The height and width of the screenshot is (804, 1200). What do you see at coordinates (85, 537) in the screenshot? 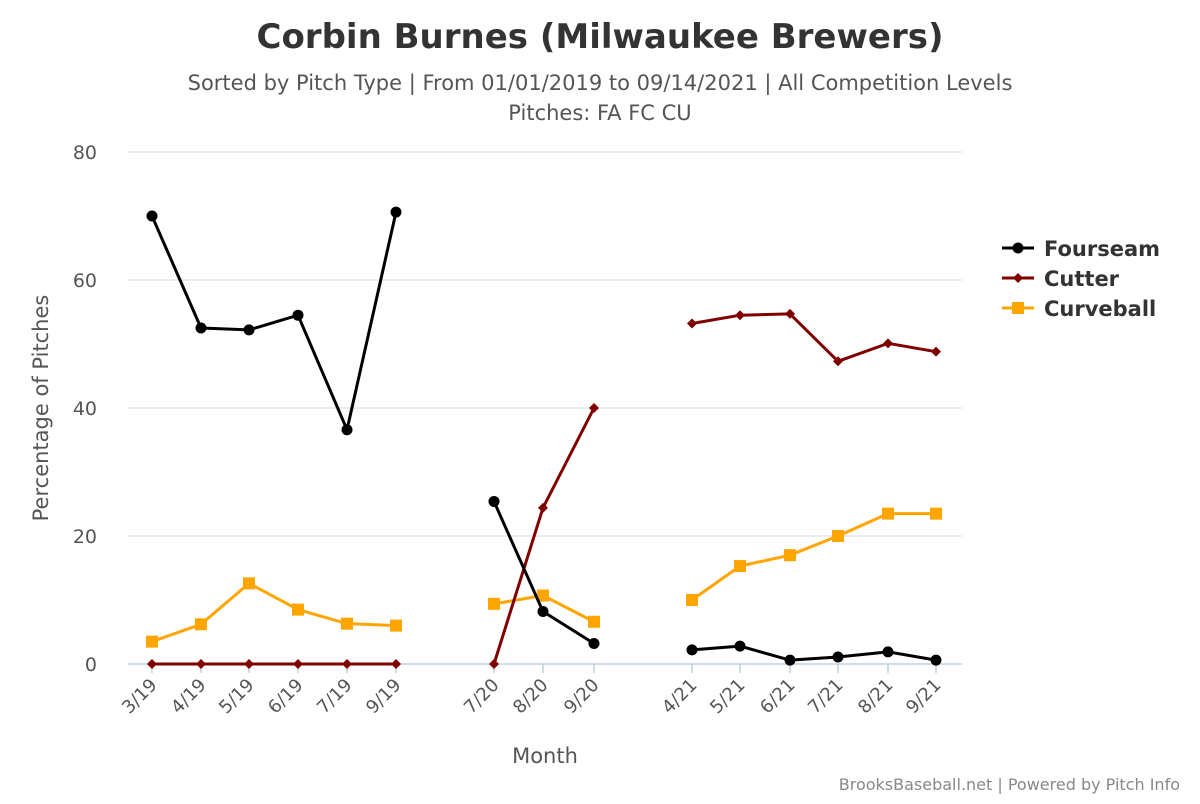
I see `y-tick-label: 20` at bounding box center [85, 537].